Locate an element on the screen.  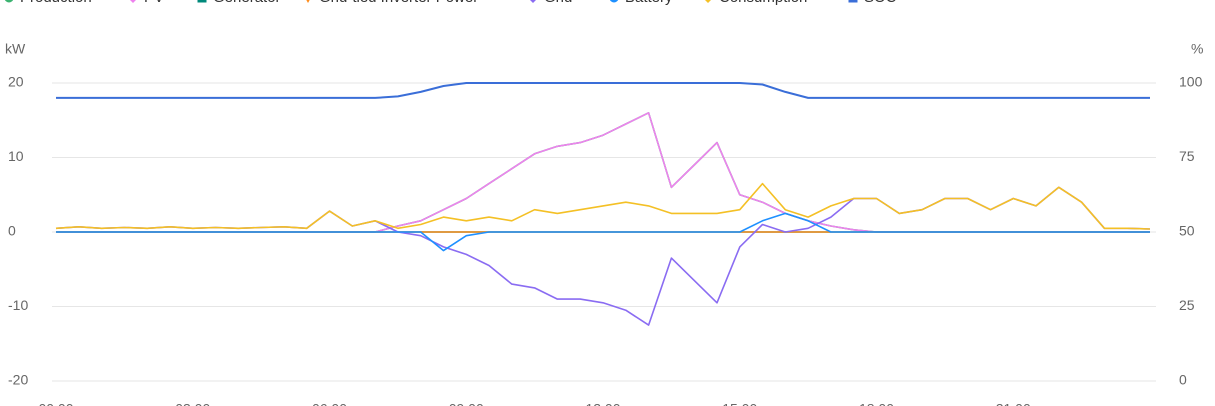
y-tick-label: 10 is located at coordinates (16, 156).